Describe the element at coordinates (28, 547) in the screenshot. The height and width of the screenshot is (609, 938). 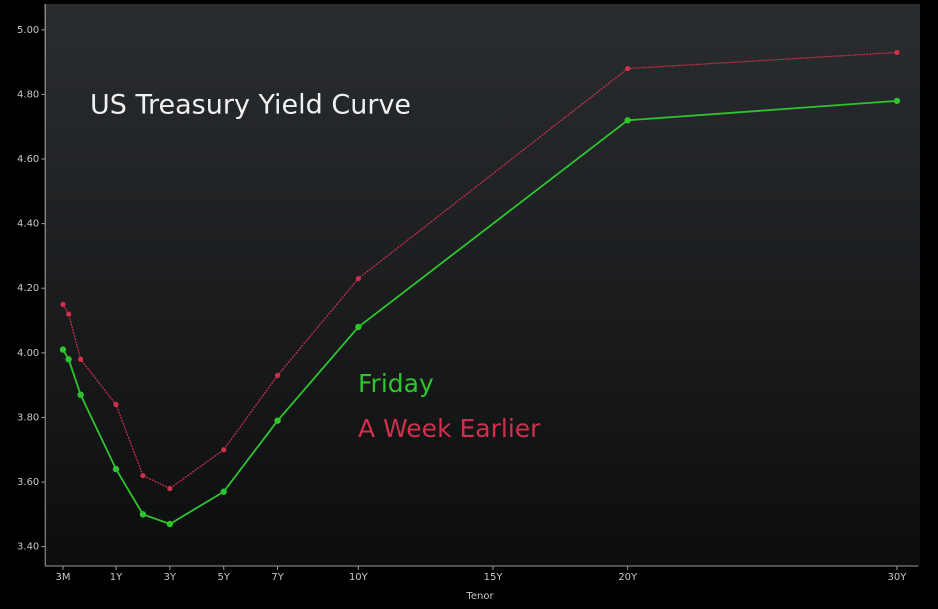
I see `y-tick-label: 3.40` at that location.